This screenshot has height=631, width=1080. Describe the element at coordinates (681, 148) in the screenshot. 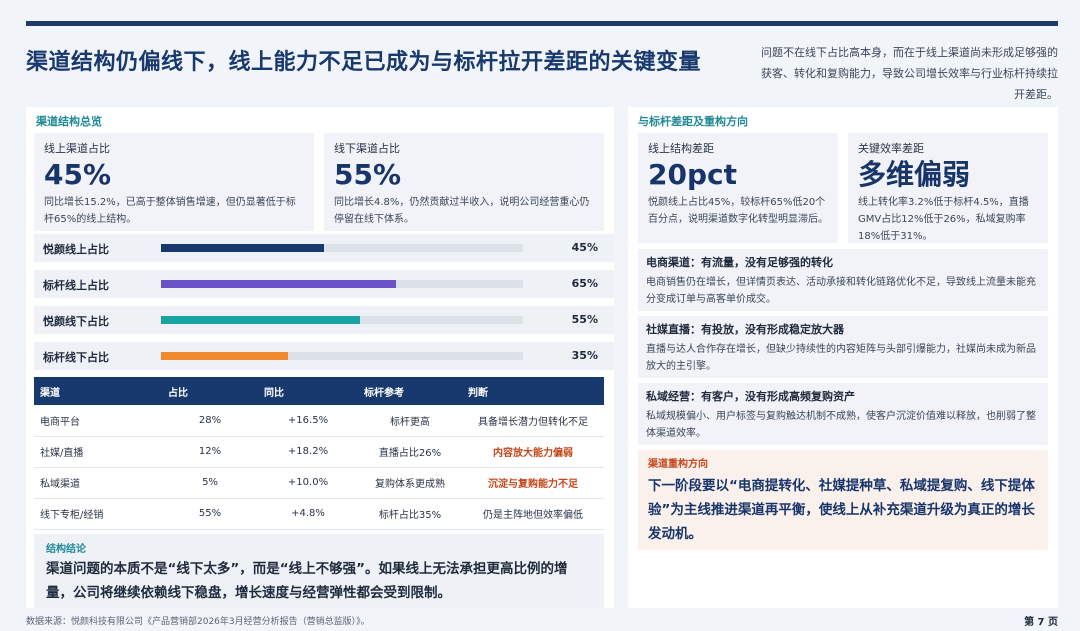

I see `stat-label: 线上结构差距` at that location.